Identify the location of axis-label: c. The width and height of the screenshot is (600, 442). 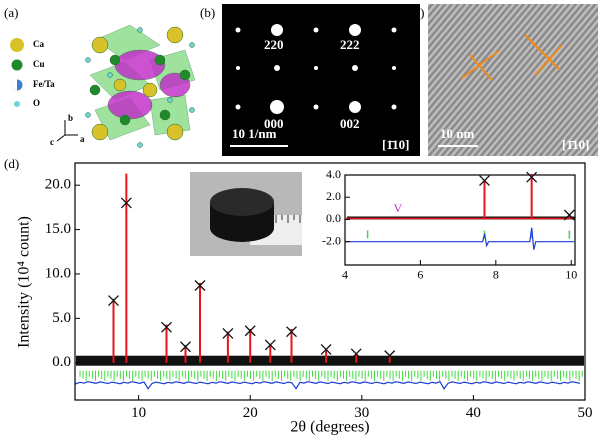
(52, 142).